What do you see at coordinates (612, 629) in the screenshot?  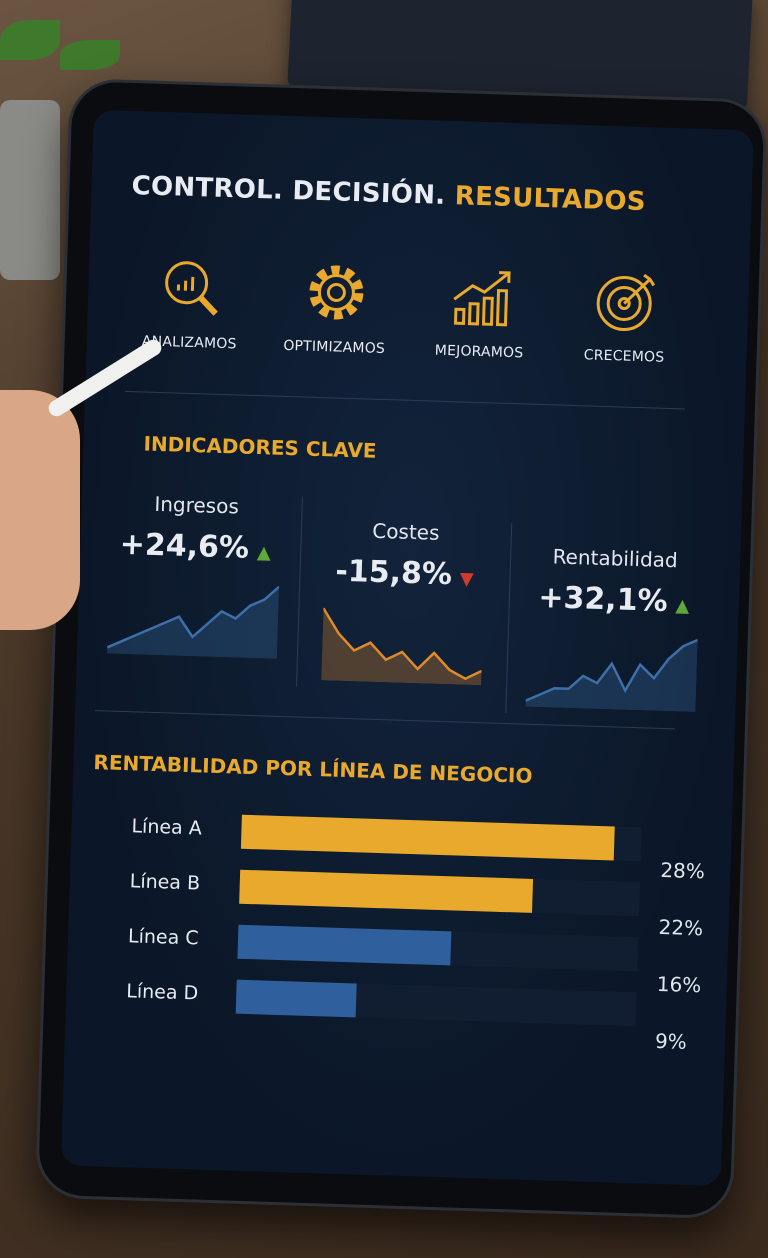 I see `kpi-rentabilidad: Rentabilidad +32,1% ▲` at bounding box center [612, 629].